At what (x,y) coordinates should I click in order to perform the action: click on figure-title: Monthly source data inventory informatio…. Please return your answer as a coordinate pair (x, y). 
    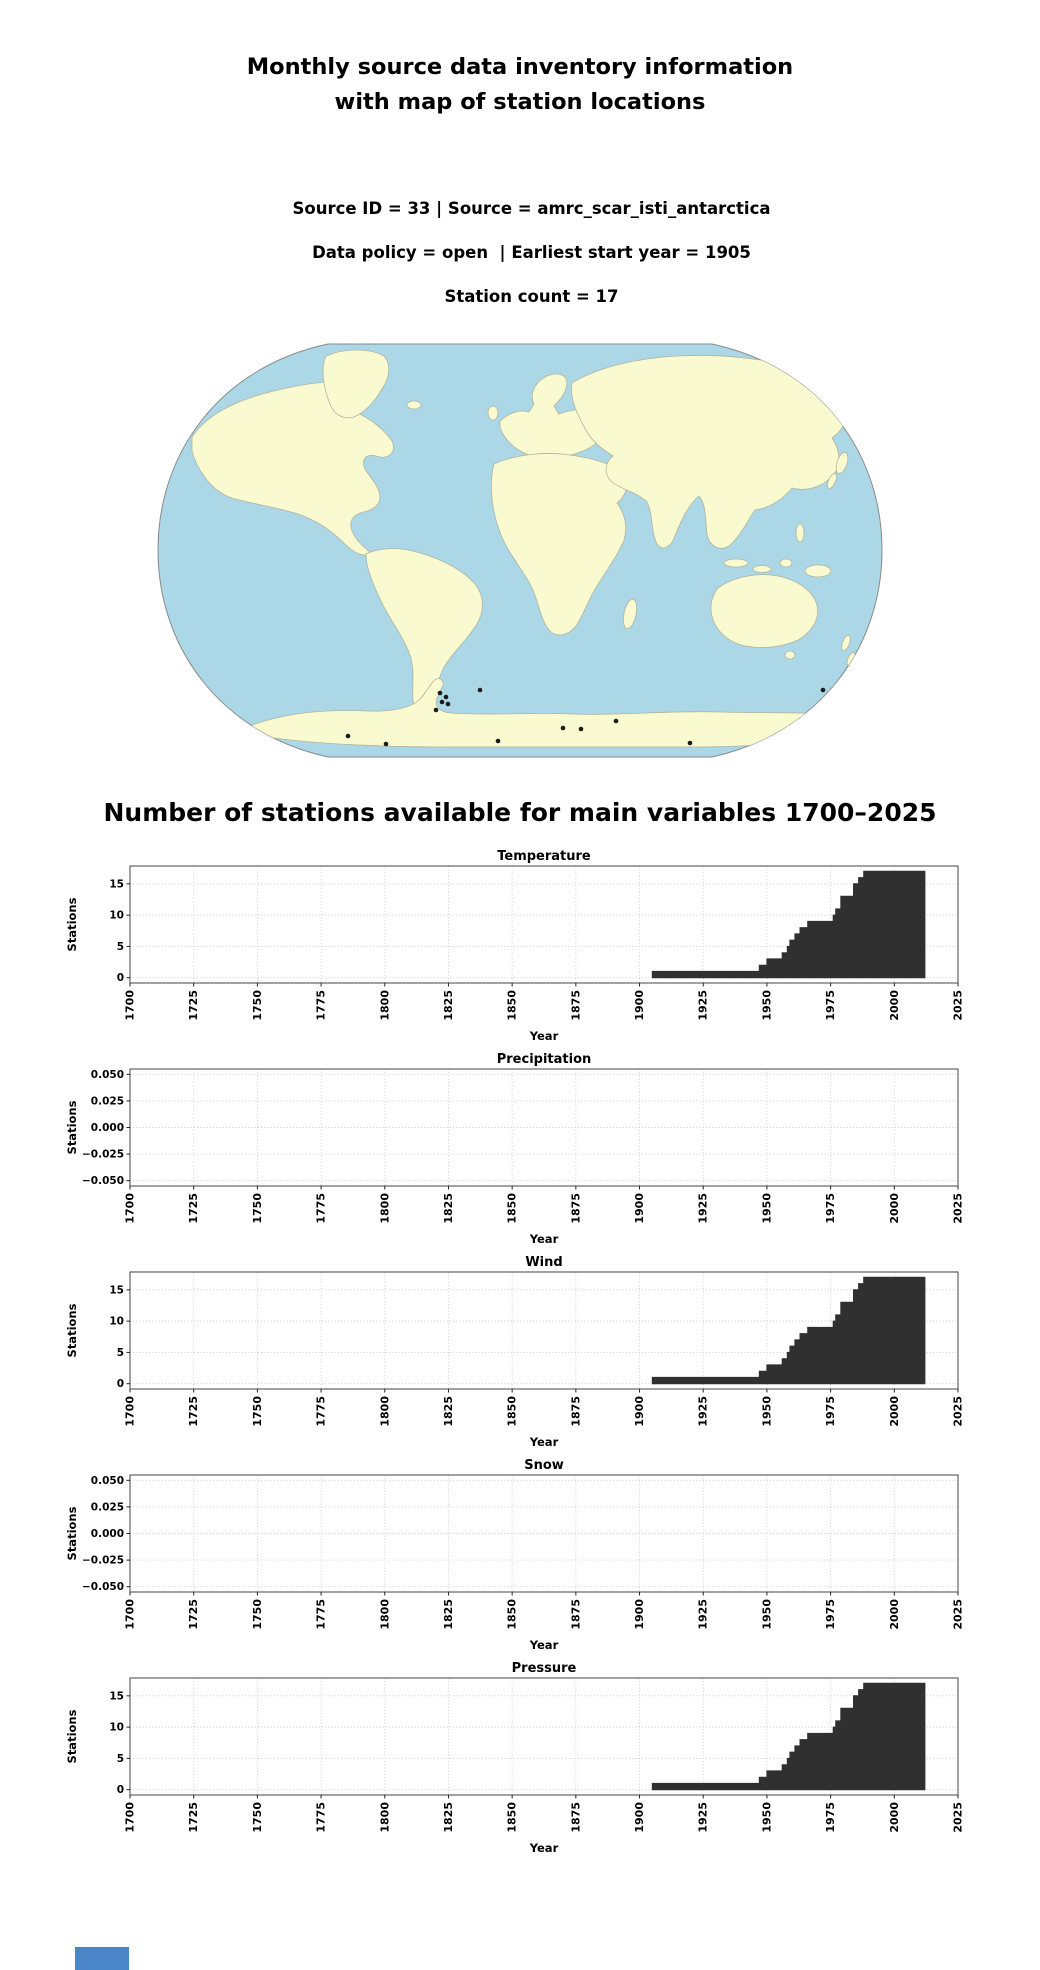
    Looking at the image, I should click on (520, 85).